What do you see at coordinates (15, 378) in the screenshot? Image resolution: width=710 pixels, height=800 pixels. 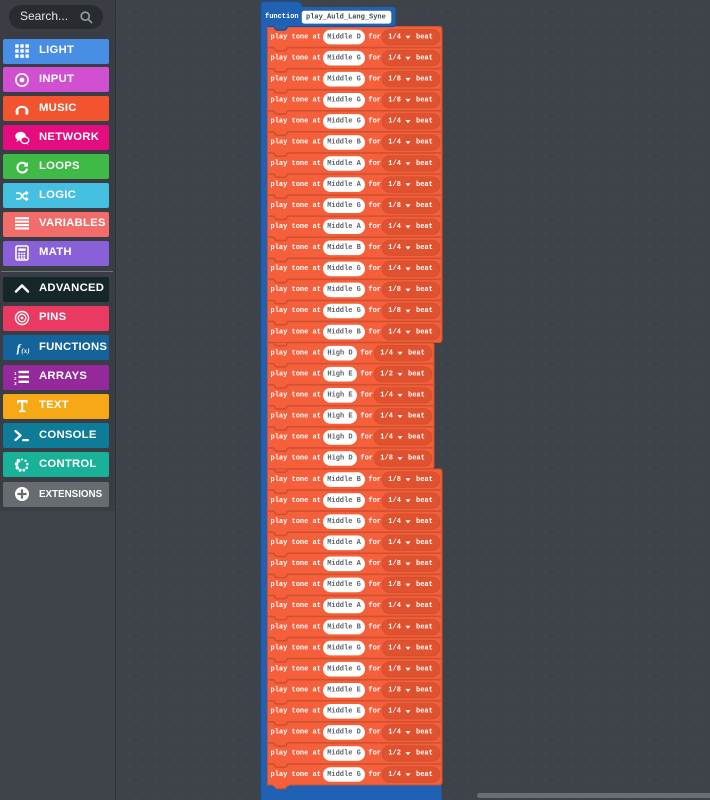 I see `svg-text: 2` at bounding box center [15, 378].